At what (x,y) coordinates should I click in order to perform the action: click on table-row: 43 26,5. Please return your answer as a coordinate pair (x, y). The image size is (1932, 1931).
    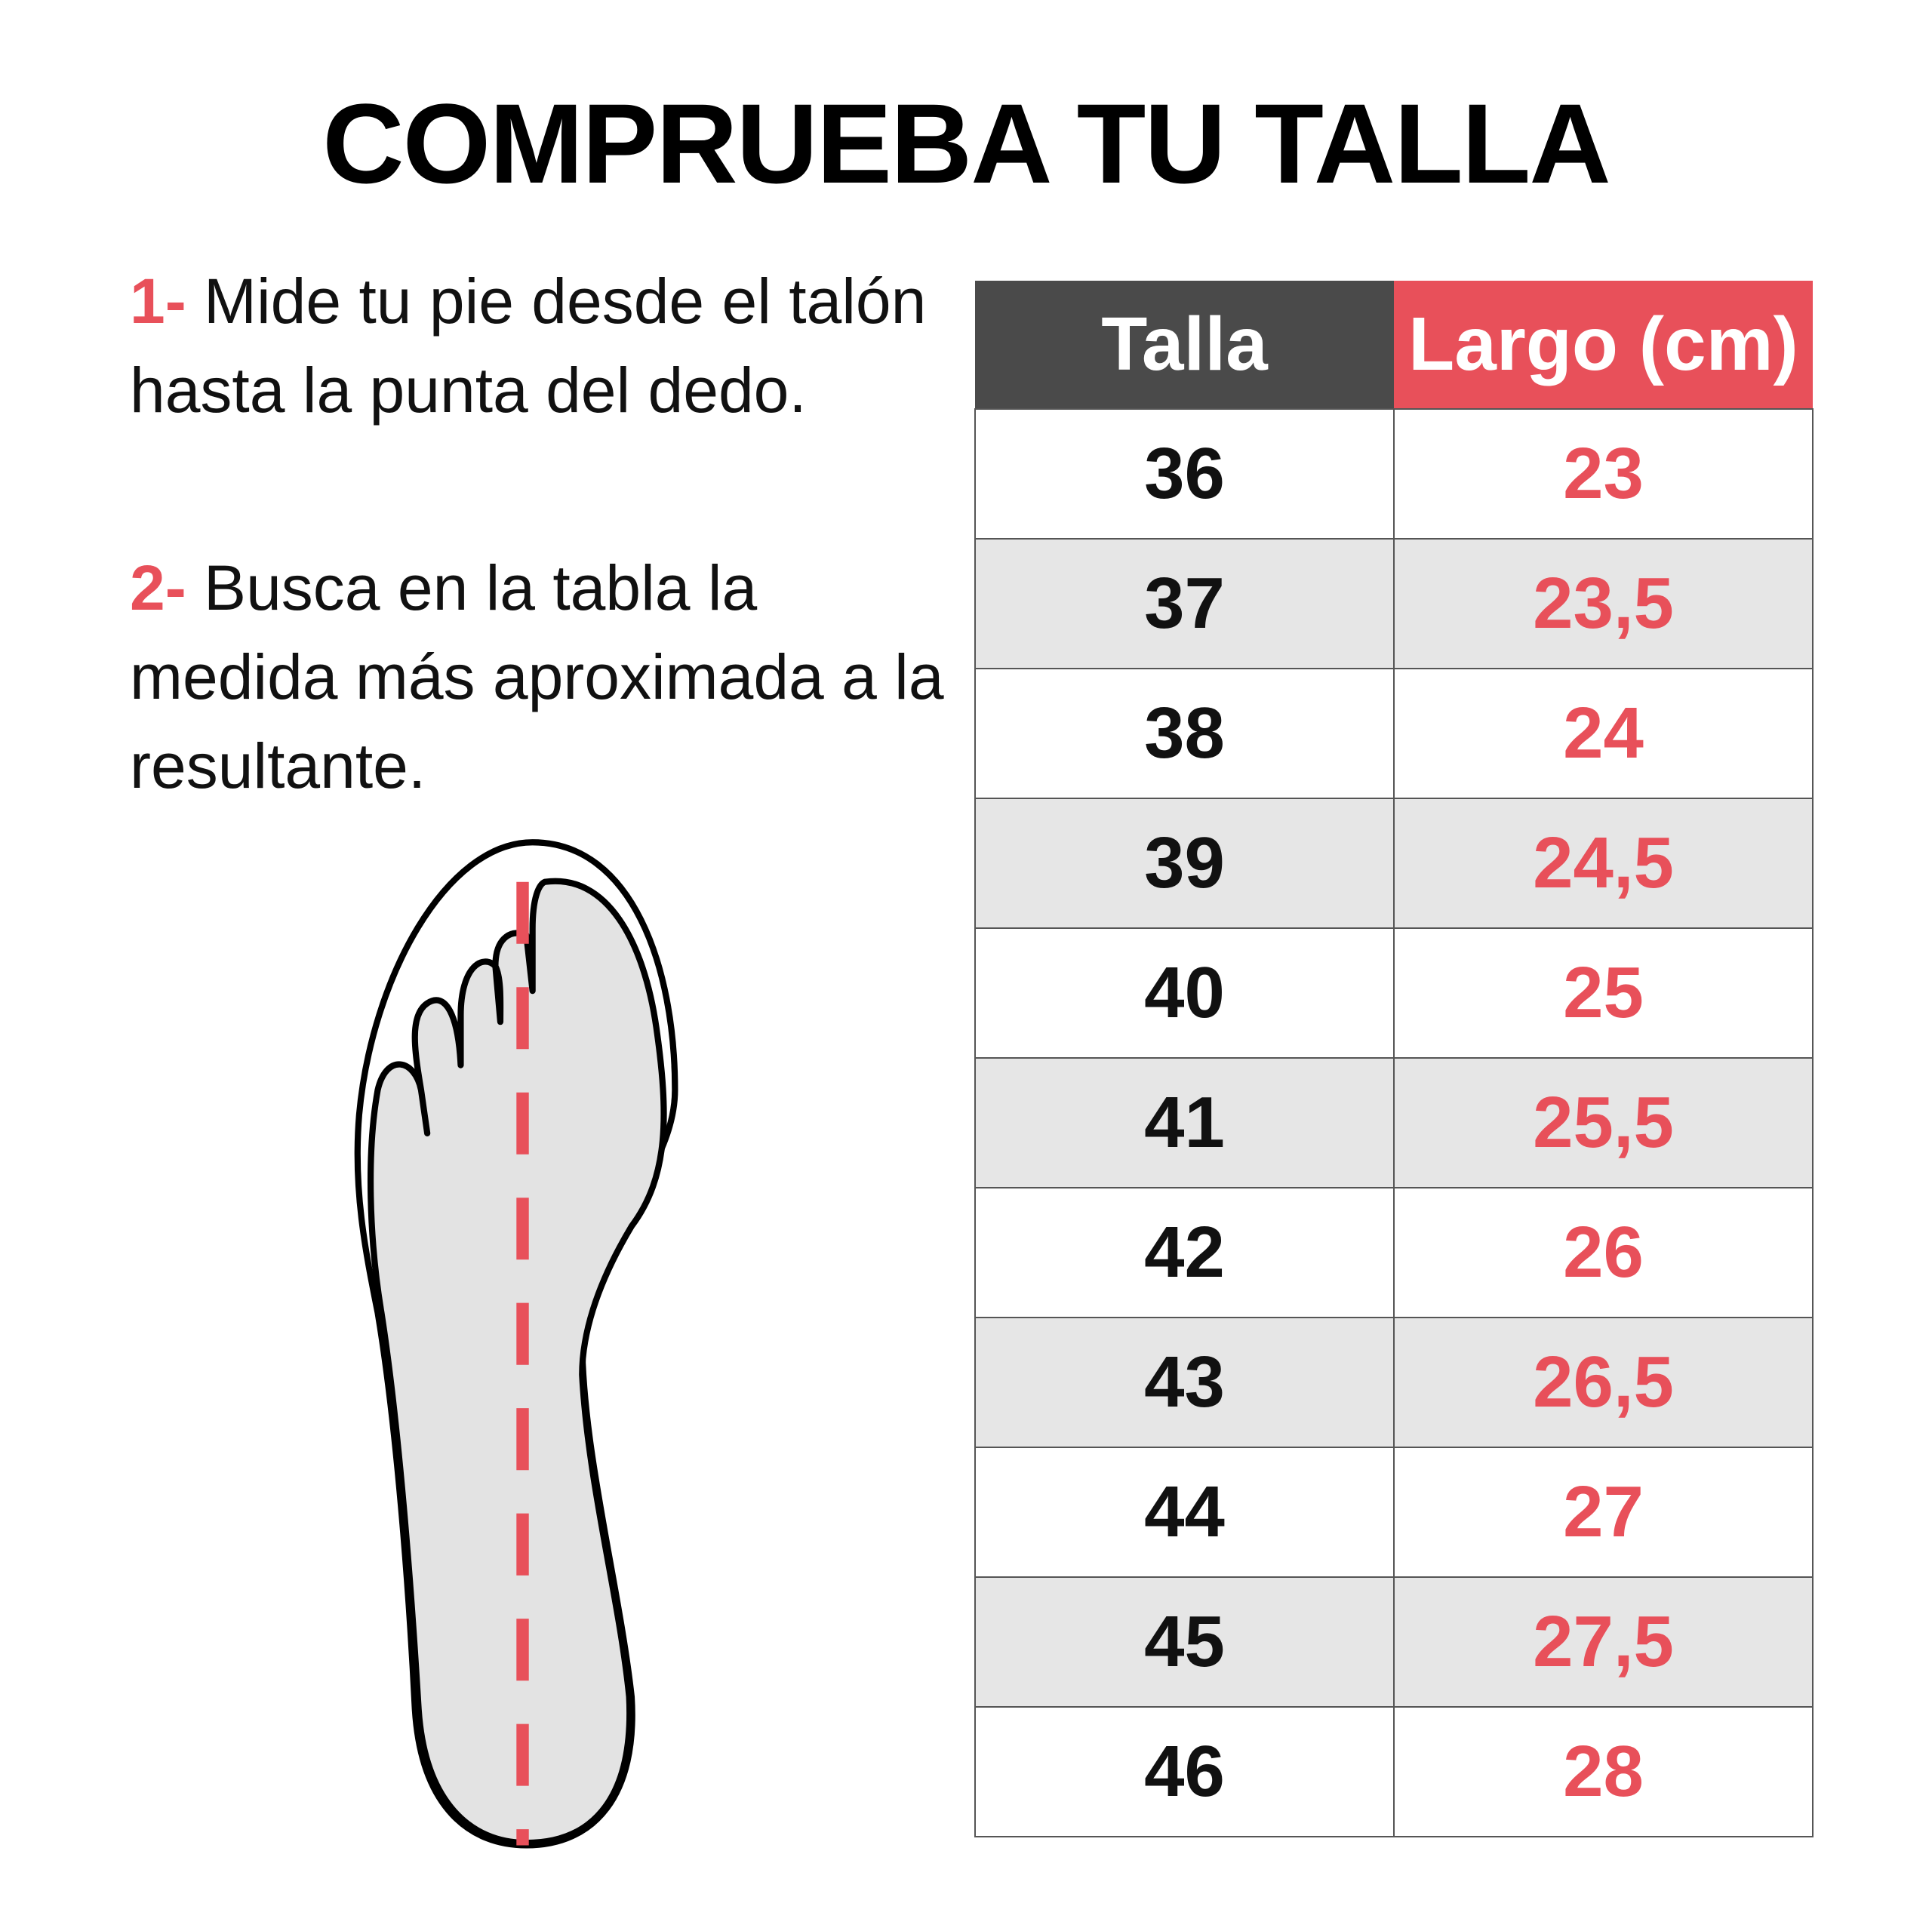
    Looking at the image, I should click on (1394, 1382).